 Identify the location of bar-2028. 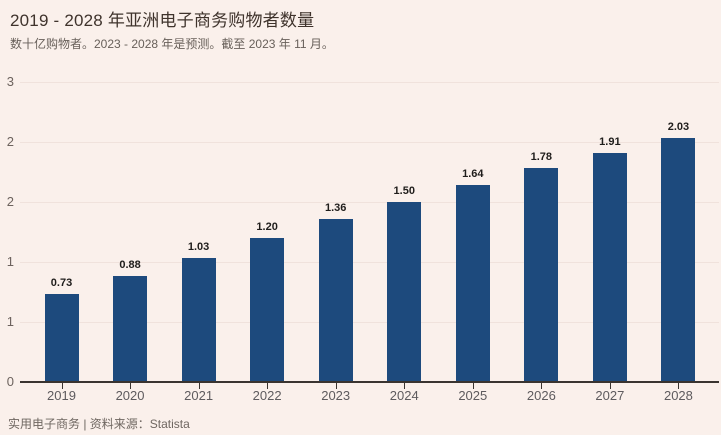
(678, 260).